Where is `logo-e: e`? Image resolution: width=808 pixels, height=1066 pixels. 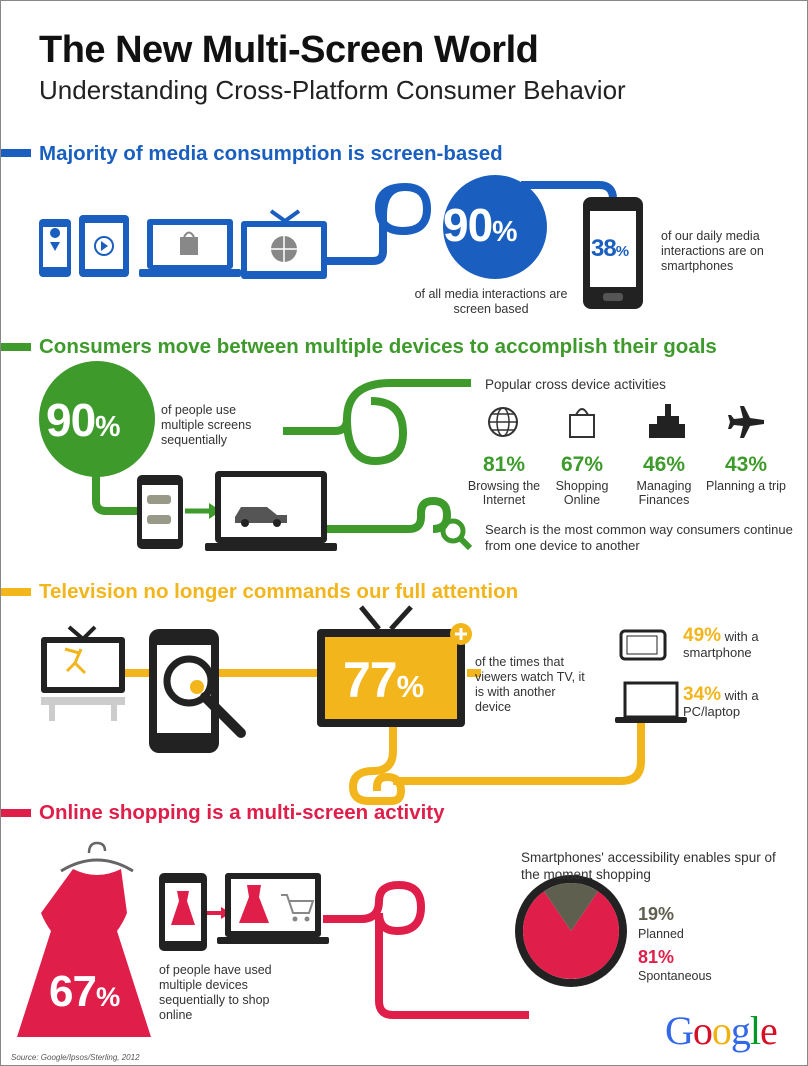
logo-e: e is located at coordinates (769, 1030).